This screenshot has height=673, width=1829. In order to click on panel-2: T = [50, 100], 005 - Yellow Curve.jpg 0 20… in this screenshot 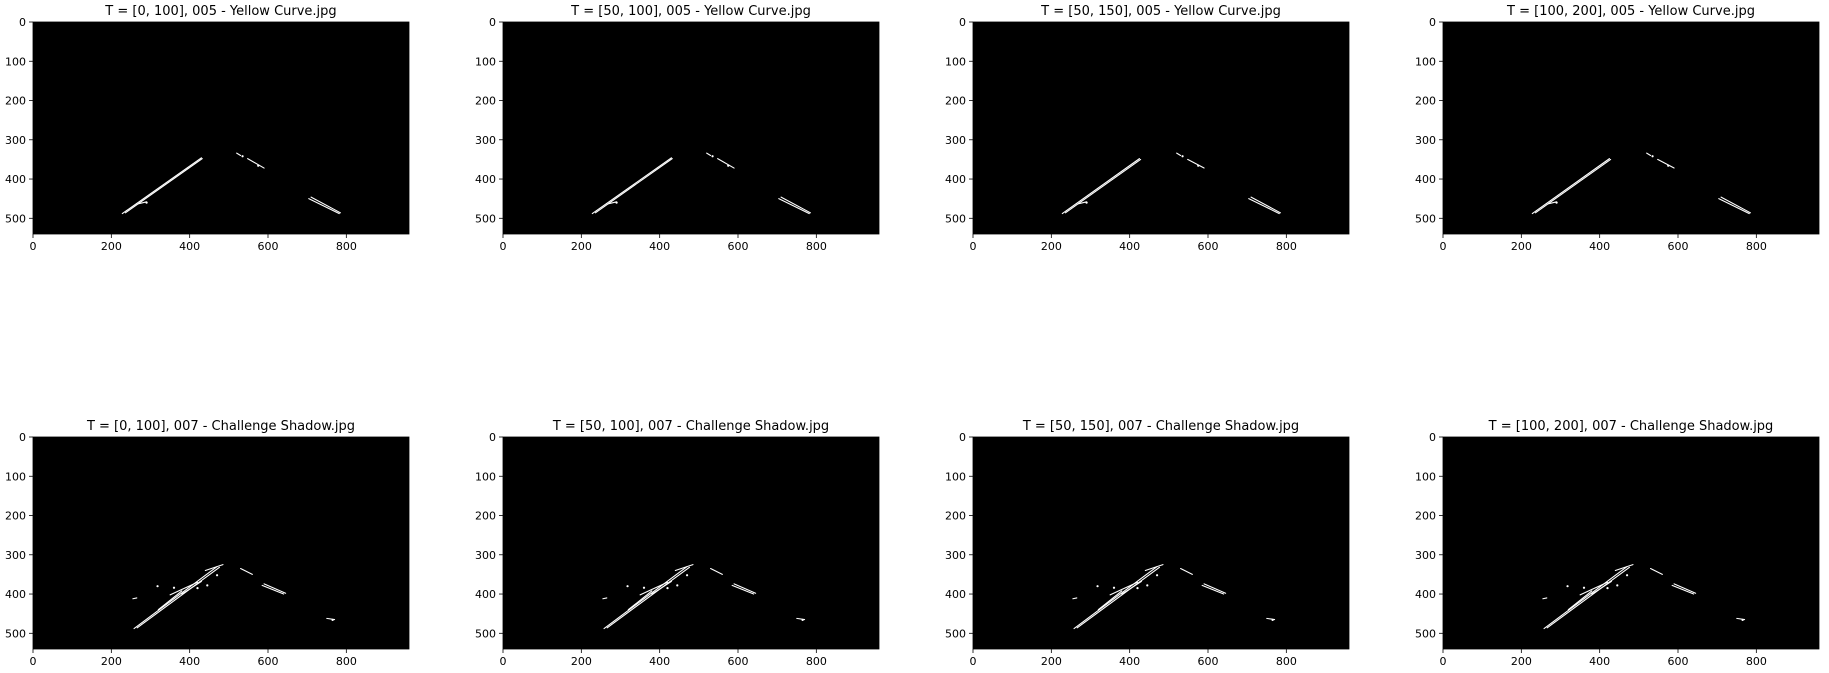, I will do `click(677, 128)`.